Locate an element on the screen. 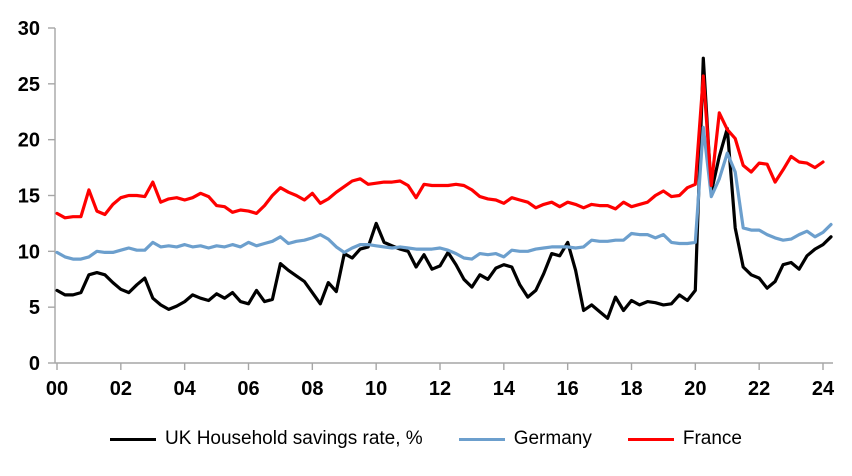 This screenshot has height=476, width=852. x-tick-label: 06 is located at coordinates (248, 389).